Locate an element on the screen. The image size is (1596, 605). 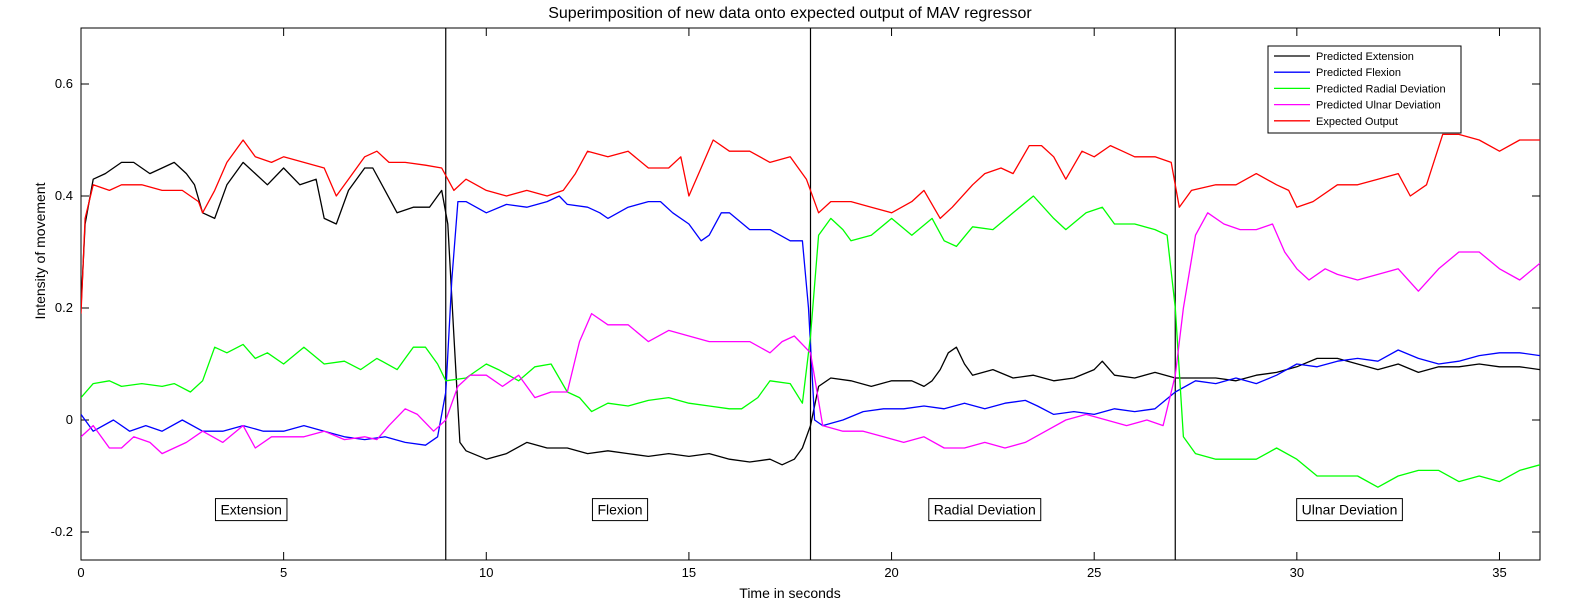
y-tick-label: 0.6 is located at coordinates (64, 83).